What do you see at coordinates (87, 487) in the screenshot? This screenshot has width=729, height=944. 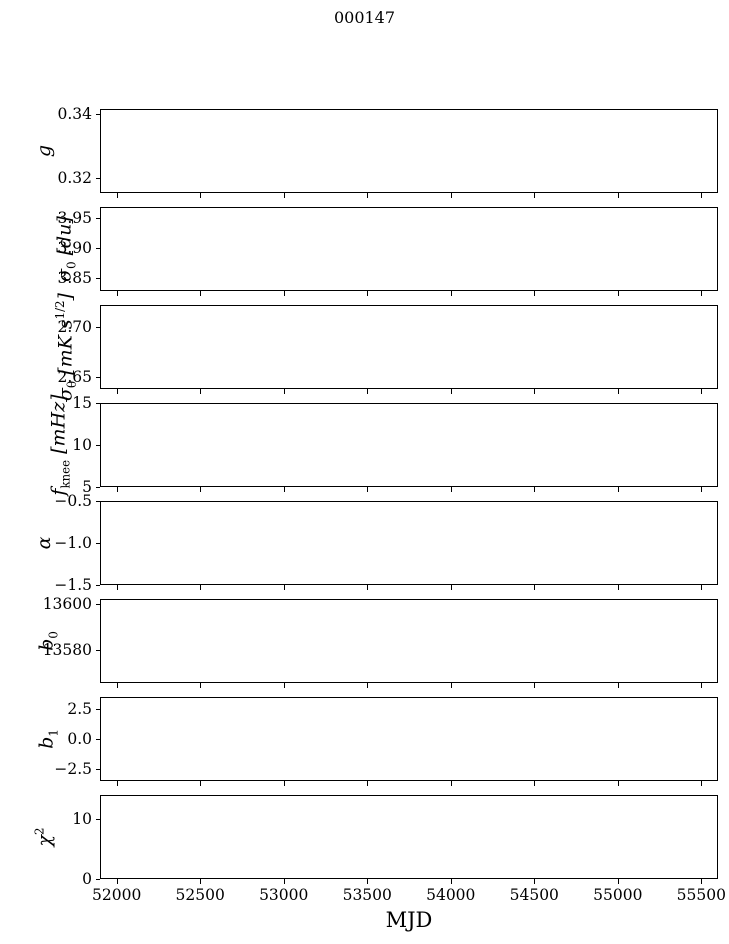 I see `ytick-label: 5` at bounding box center [87, 487].